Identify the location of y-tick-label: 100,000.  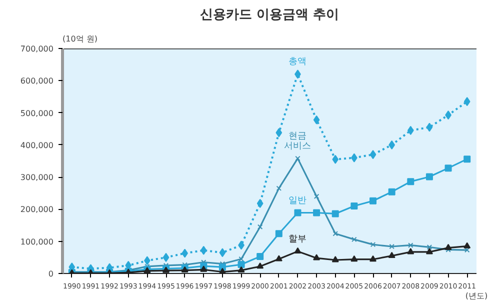
(37, 241).